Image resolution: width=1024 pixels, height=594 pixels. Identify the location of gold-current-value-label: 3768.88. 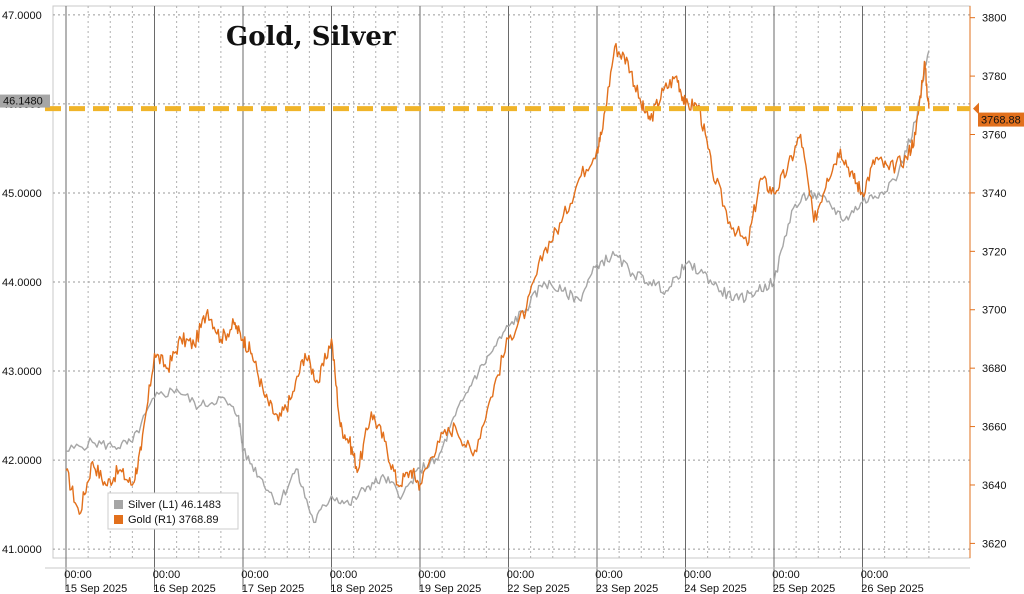
(1001, 121).